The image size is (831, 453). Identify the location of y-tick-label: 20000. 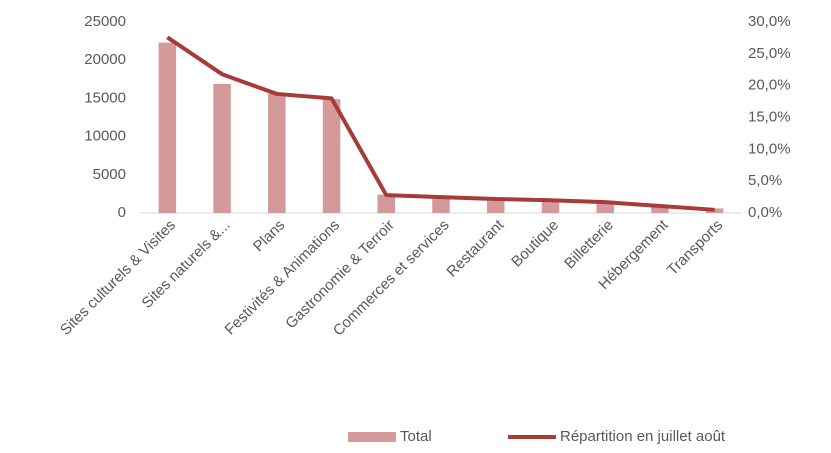
(105, 59).